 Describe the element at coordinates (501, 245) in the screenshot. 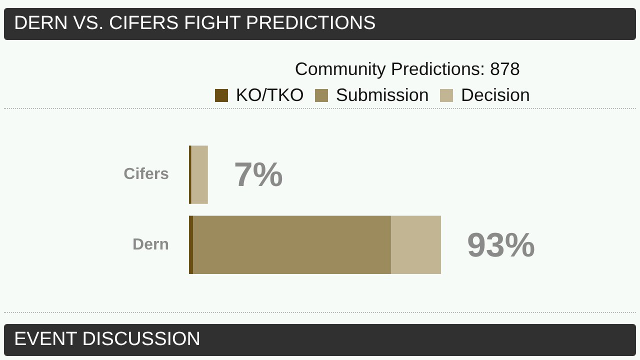

I see `annotation: 93%` at that location.